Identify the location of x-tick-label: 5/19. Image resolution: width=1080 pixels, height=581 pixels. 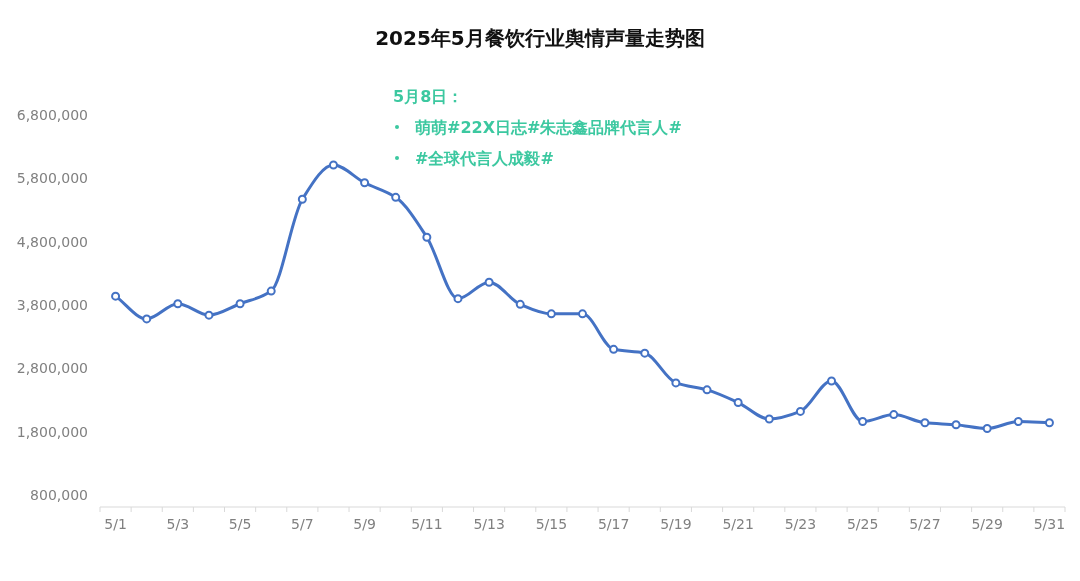
(676, 524).